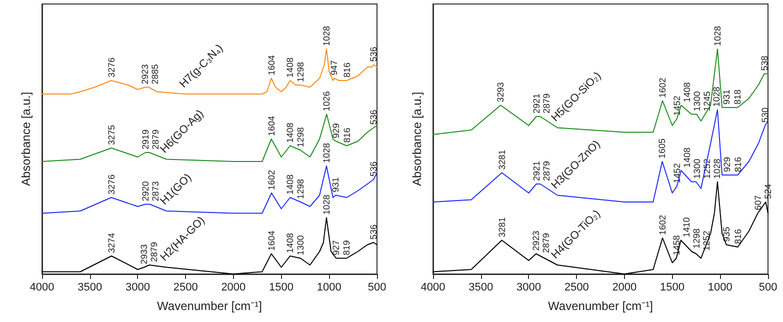  What do you see at coordinates (111, 134) in the screenshot?
I see `annotation: 3275` at bounding box center [111, 134].